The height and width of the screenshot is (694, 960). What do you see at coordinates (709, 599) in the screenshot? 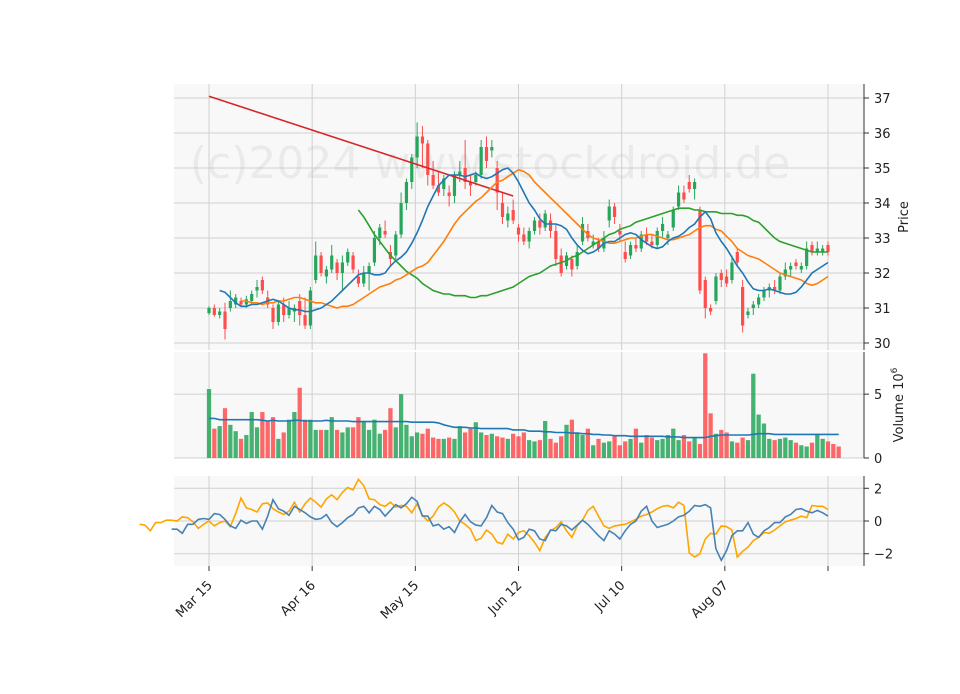
I see `x-tick-label: Aug 07` at bounding box center [709, 599].